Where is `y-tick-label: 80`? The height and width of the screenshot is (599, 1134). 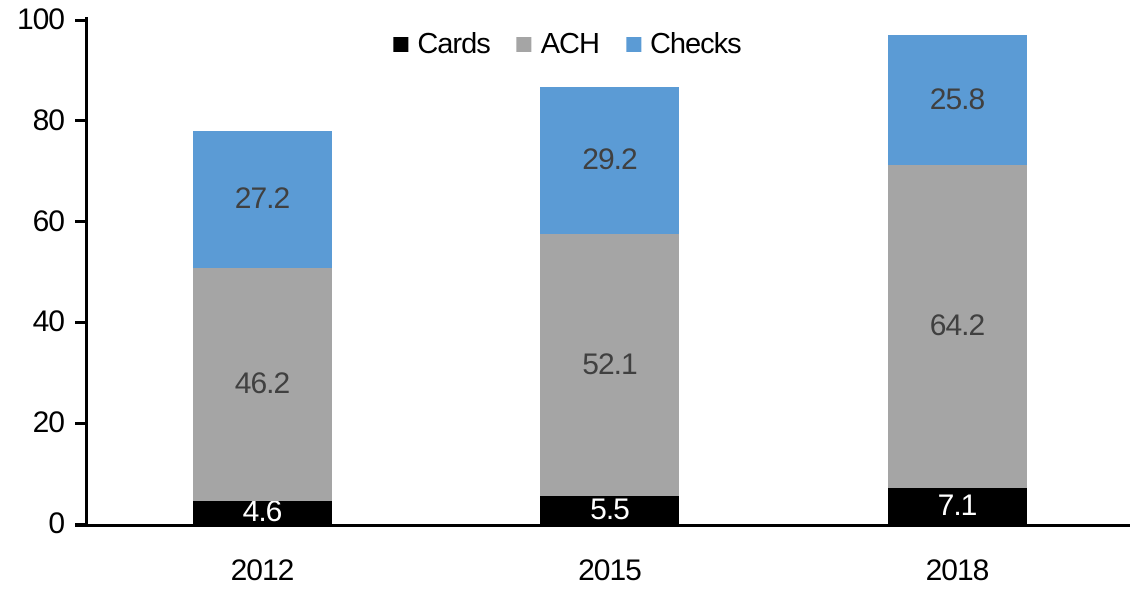
y-tick-label: 80 is located at coordinates (48, 120).